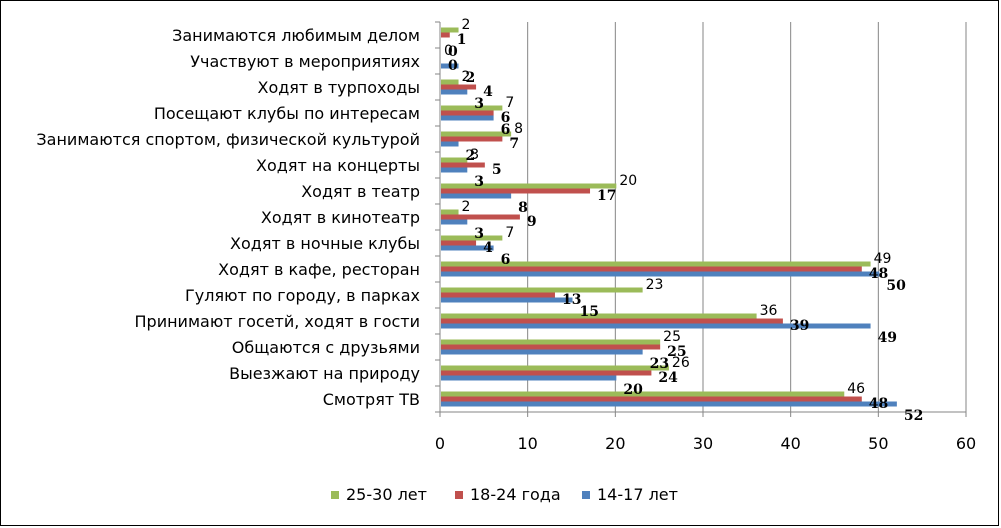 This screenshot has width=1001, height=528. Describe the element at coordinates (228, 139) in the screenshot. I see `category-label: Занимаются спортом, физической культурой` at that location.